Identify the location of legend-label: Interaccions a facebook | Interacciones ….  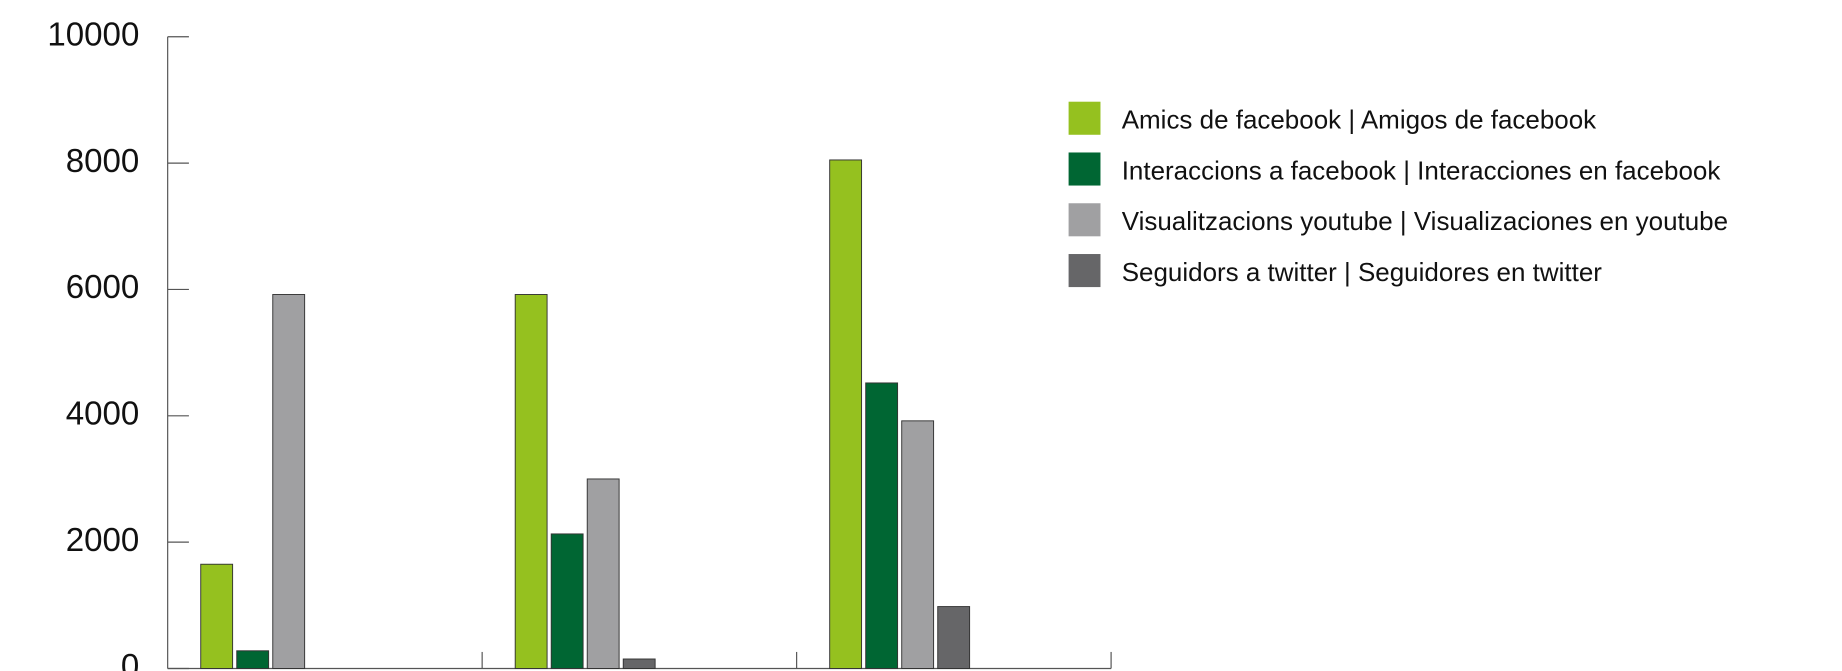
(1422, 170).